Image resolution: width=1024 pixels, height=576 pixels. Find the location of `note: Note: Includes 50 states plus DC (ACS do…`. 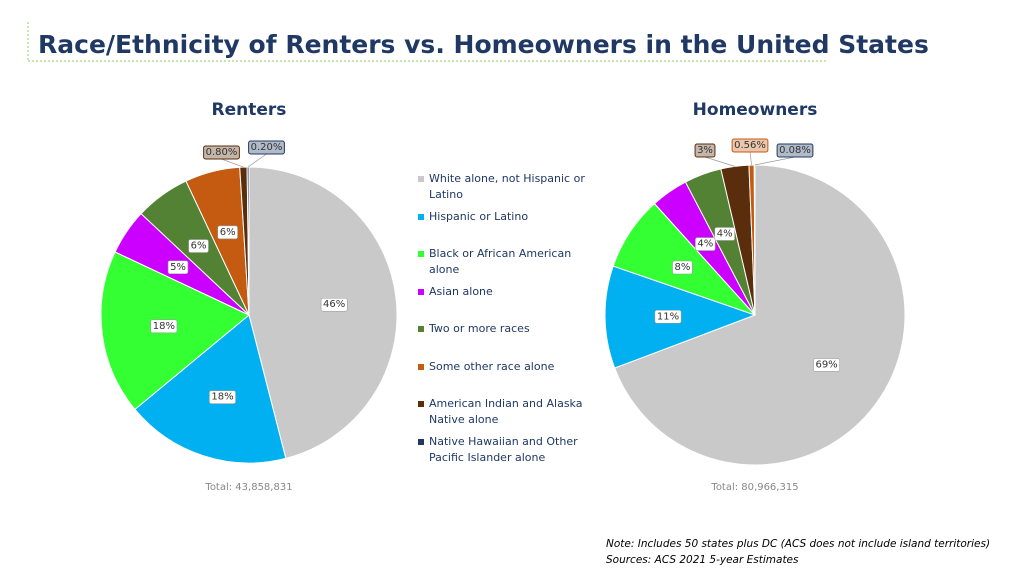

note: Note: Includes 50 states plus DC (ACS do… is located at coordinates (798, 544).